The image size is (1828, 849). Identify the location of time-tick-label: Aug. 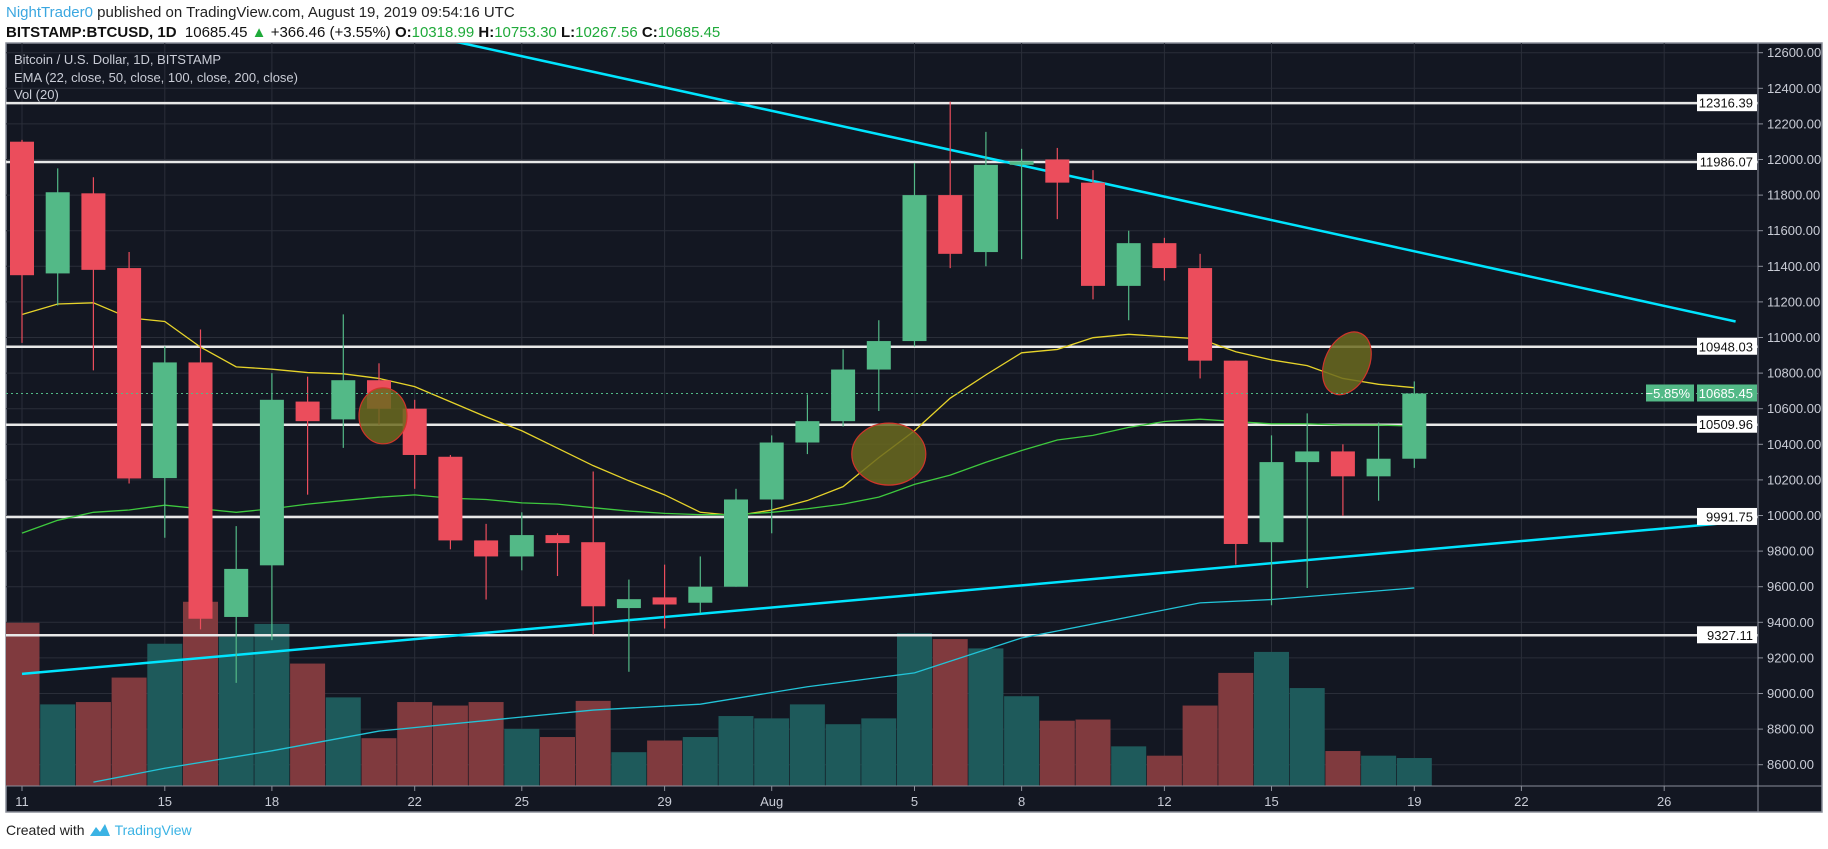
(771, 801).